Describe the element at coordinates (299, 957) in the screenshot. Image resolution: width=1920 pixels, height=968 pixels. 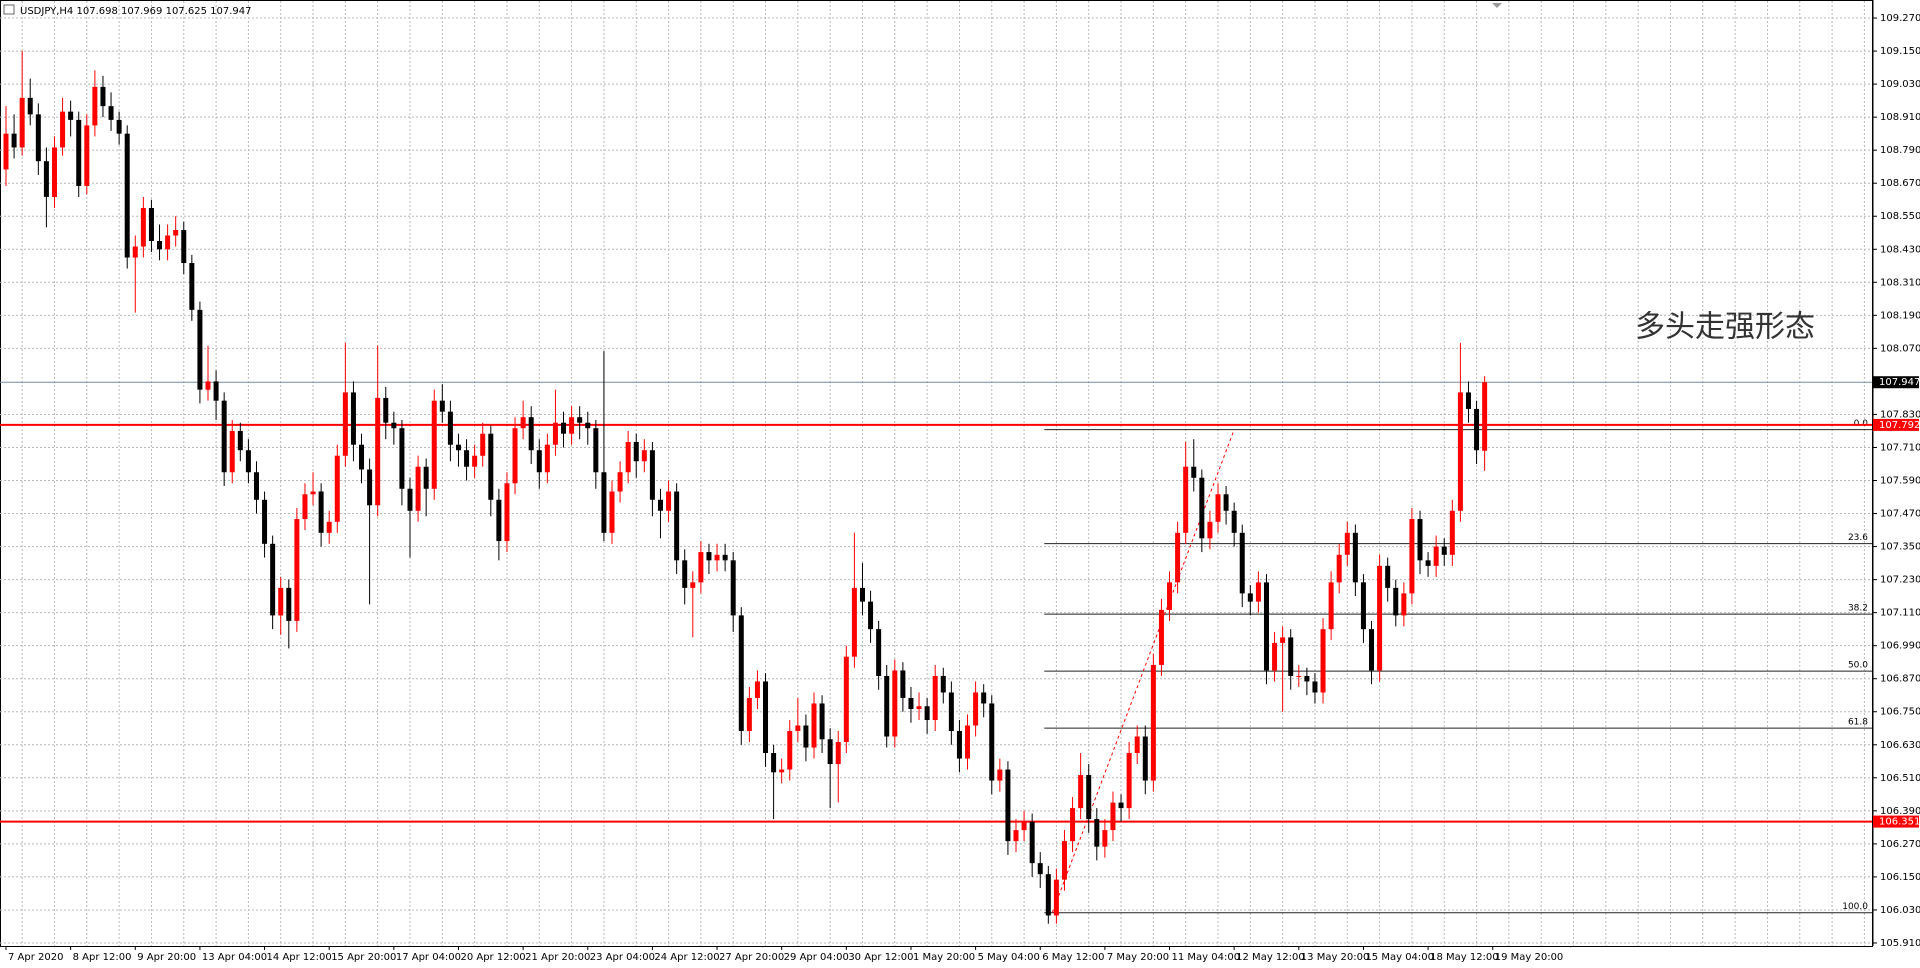
I see `x-tick-label: 14 Apr 12:00` at that location.